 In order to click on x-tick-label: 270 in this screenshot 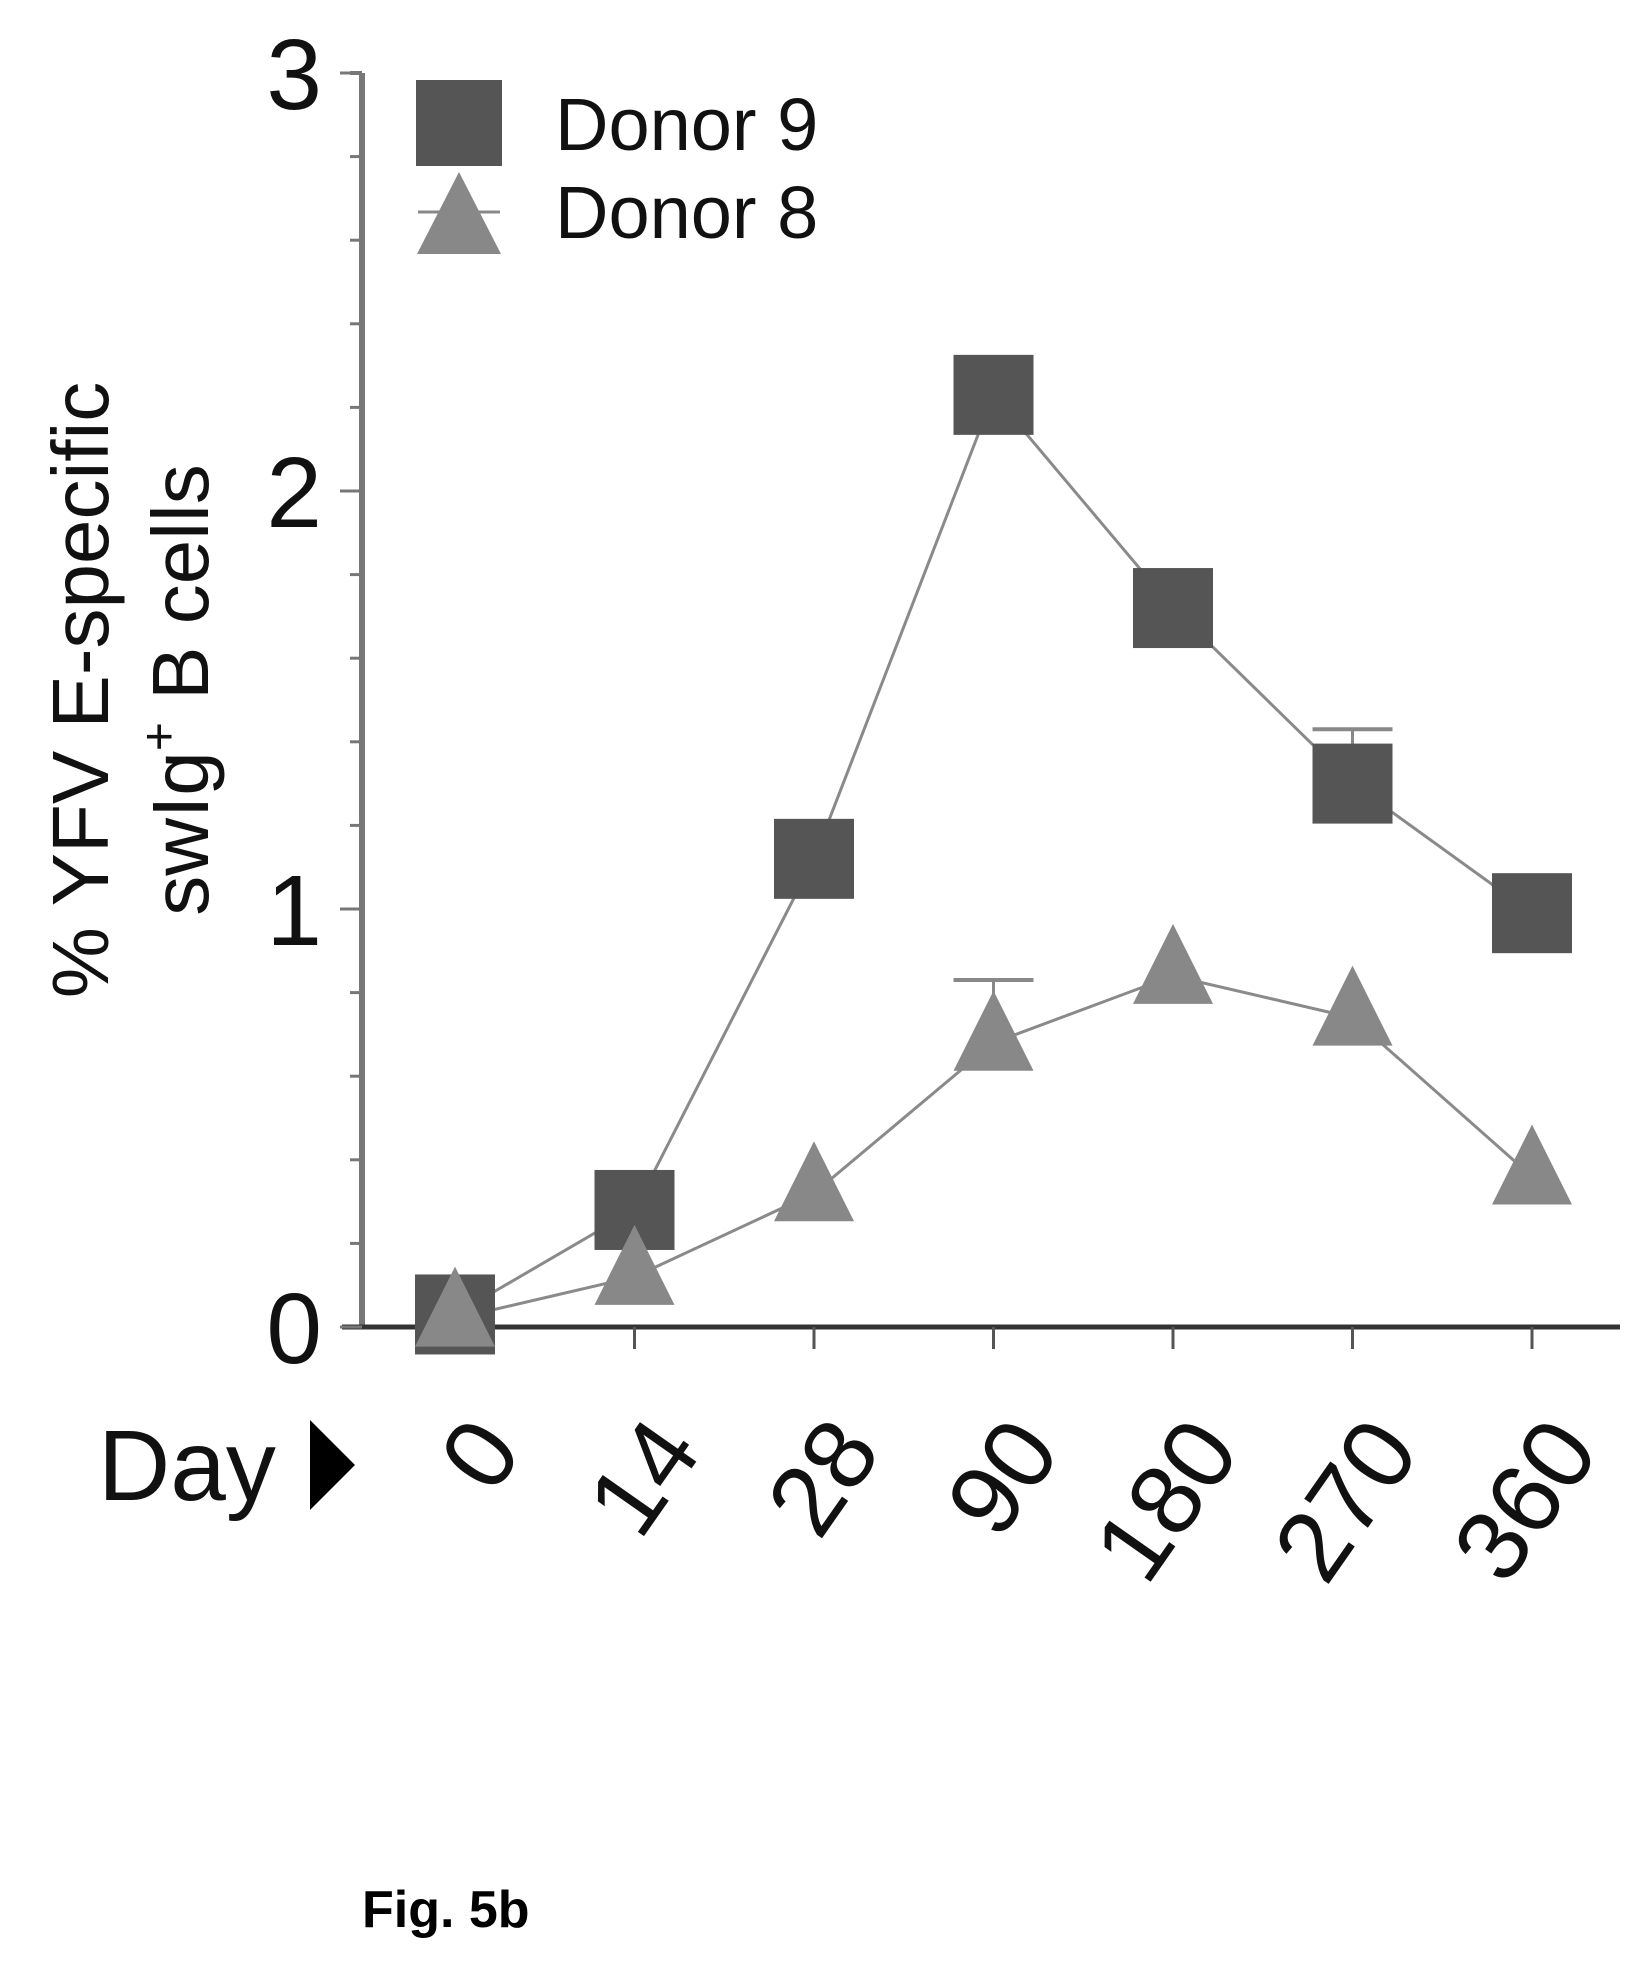, I will do `click(1345, 1500)`.